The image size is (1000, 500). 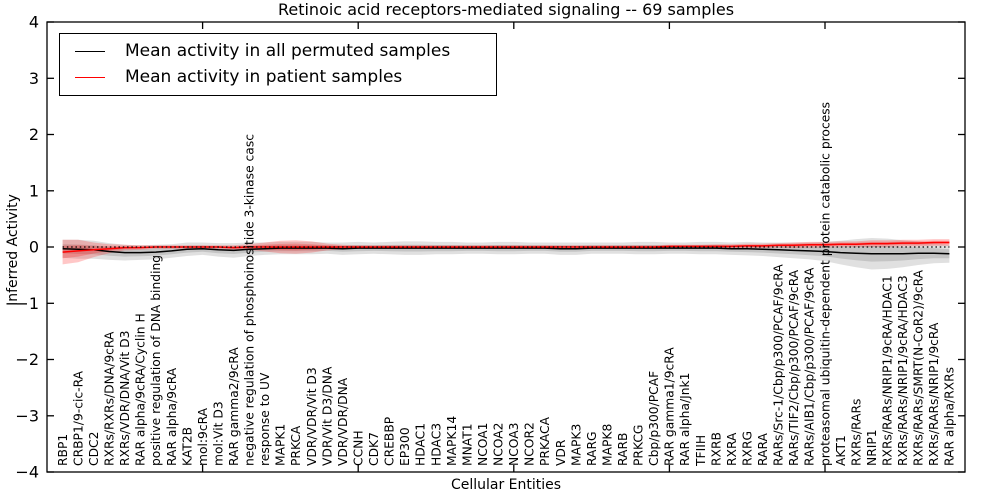 What do you see at coordinates (506, 485) in the screenshot?
I see `x-axis-label: Cellular Entities` at bounding box center [506, 485].